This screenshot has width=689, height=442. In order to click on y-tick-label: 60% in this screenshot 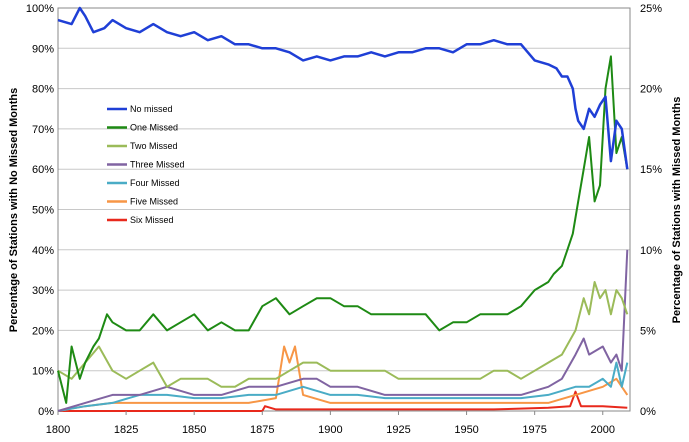, I will do `click(43, 170)`.